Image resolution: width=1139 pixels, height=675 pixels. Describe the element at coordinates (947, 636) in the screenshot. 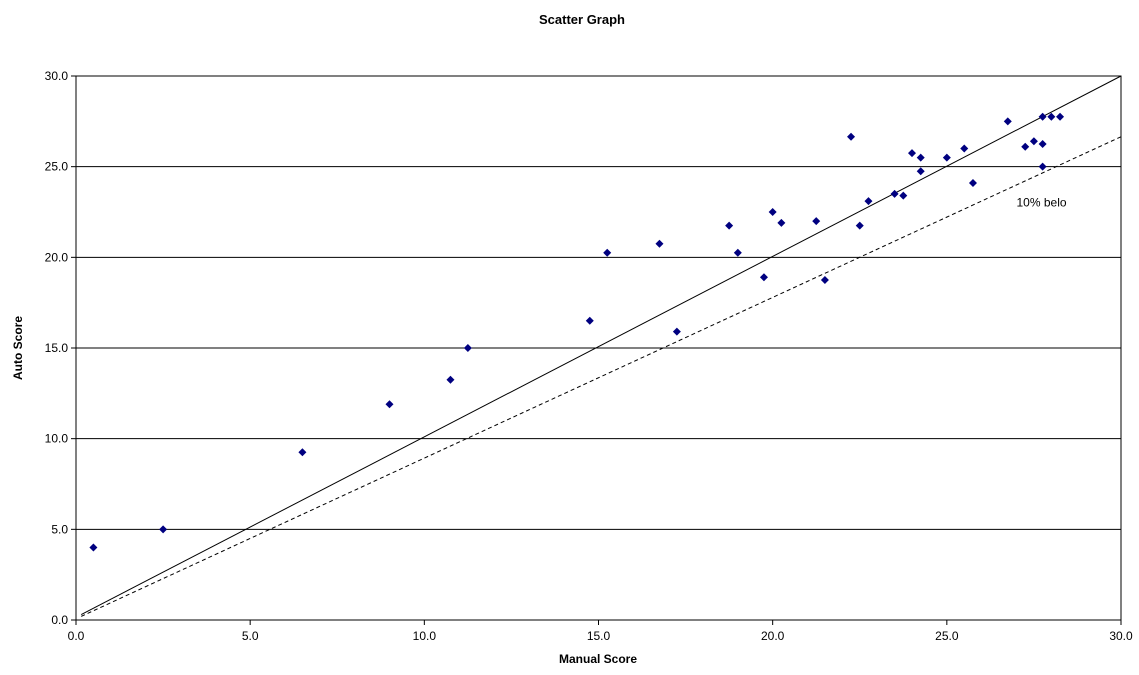

I see `x-tick-label: 25.0` at that location.